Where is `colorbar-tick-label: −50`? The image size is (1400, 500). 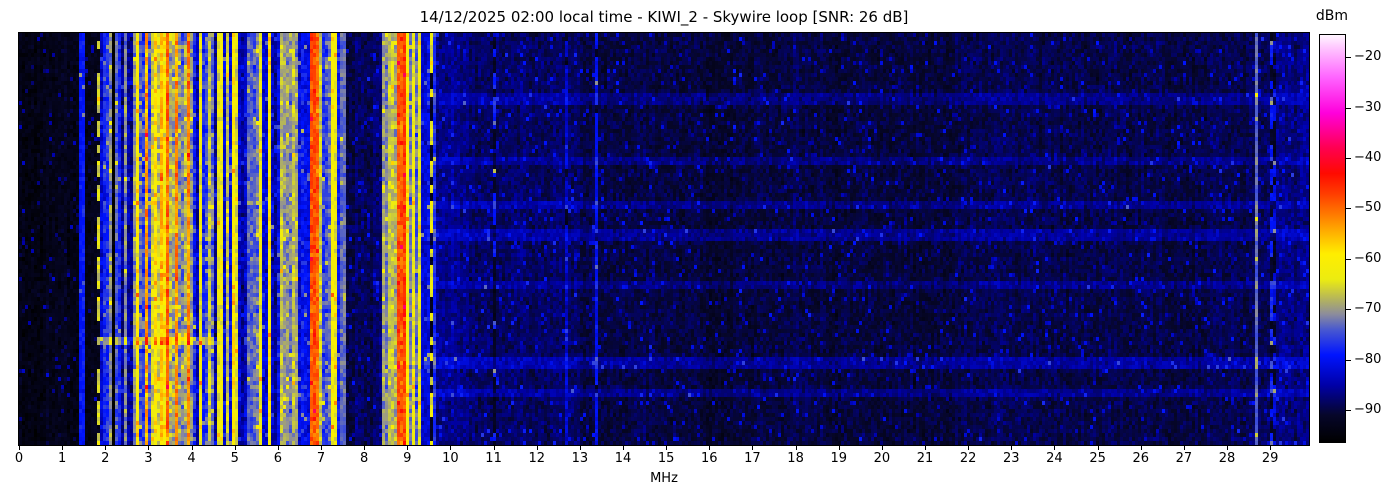 colorbar-tick-label: −50 is located at coordinates (1368, 208).